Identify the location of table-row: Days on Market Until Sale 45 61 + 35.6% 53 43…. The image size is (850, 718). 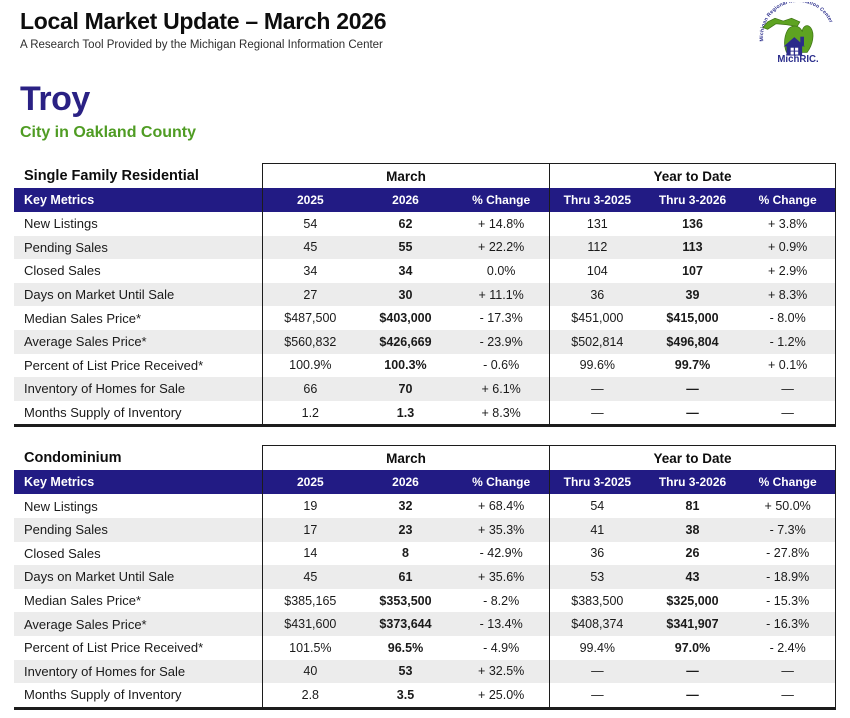
(425, 577).